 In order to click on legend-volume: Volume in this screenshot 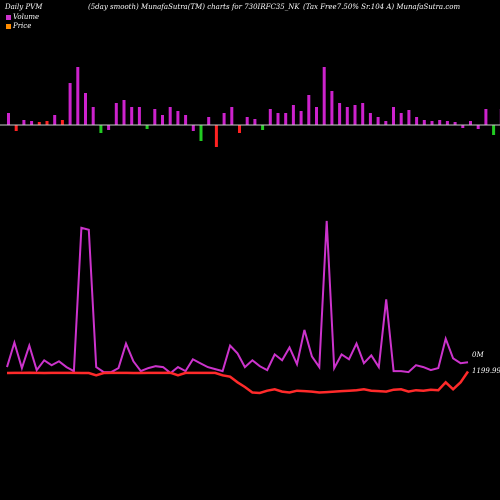, I will do `click(22, 17)`.